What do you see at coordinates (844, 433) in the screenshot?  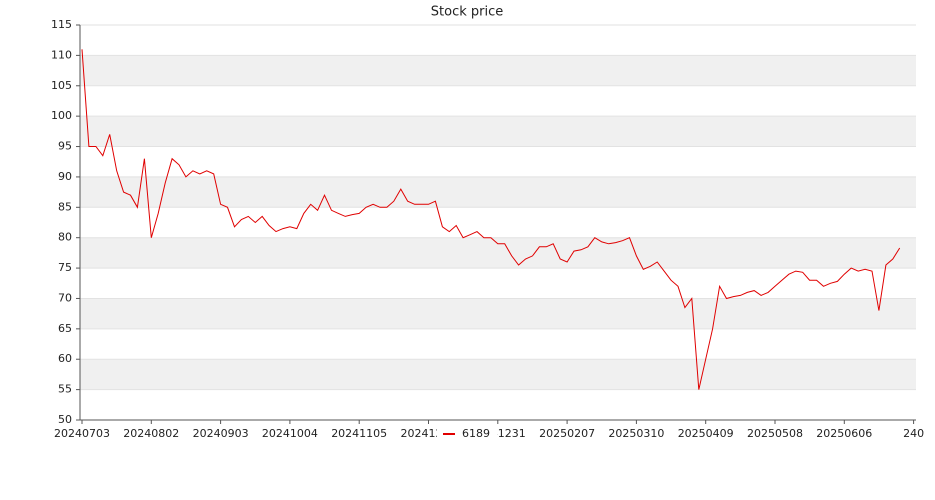 I see `x-tick-label: 20250606` at bounding box center [844, 433].